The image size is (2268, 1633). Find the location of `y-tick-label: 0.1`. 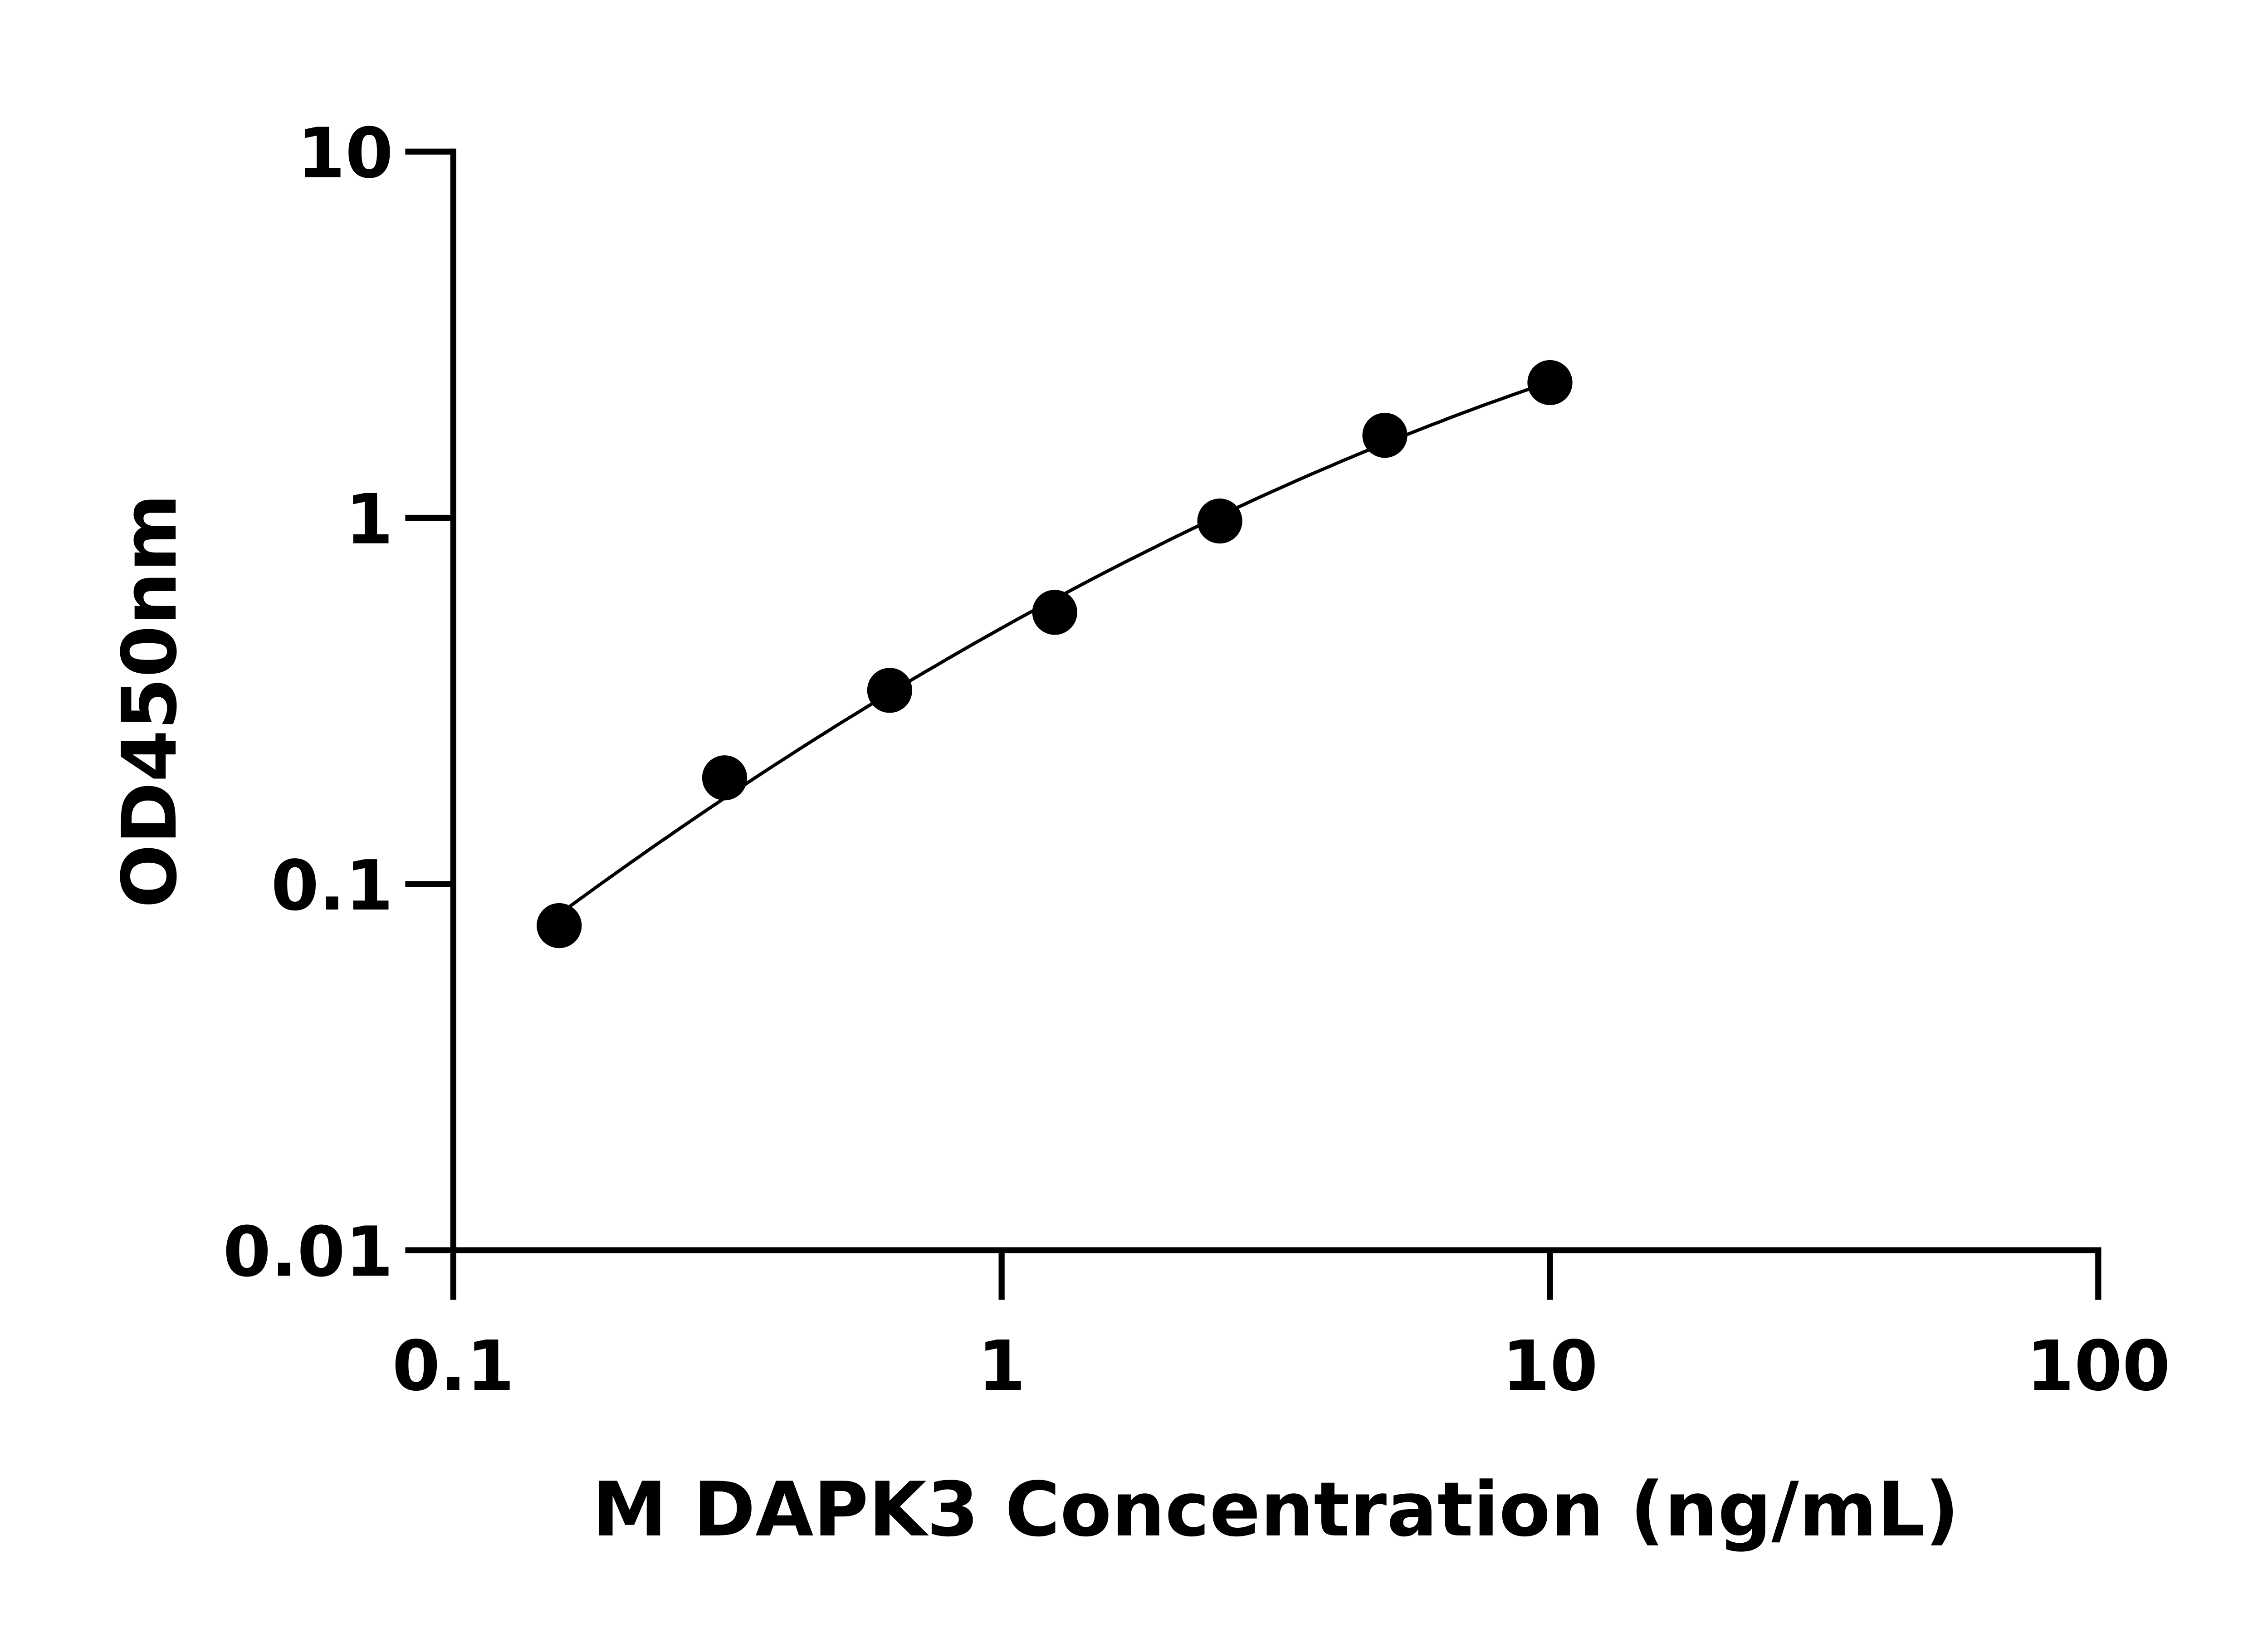

y-tick-label: 0.1 is located at coordinates (332, 886).